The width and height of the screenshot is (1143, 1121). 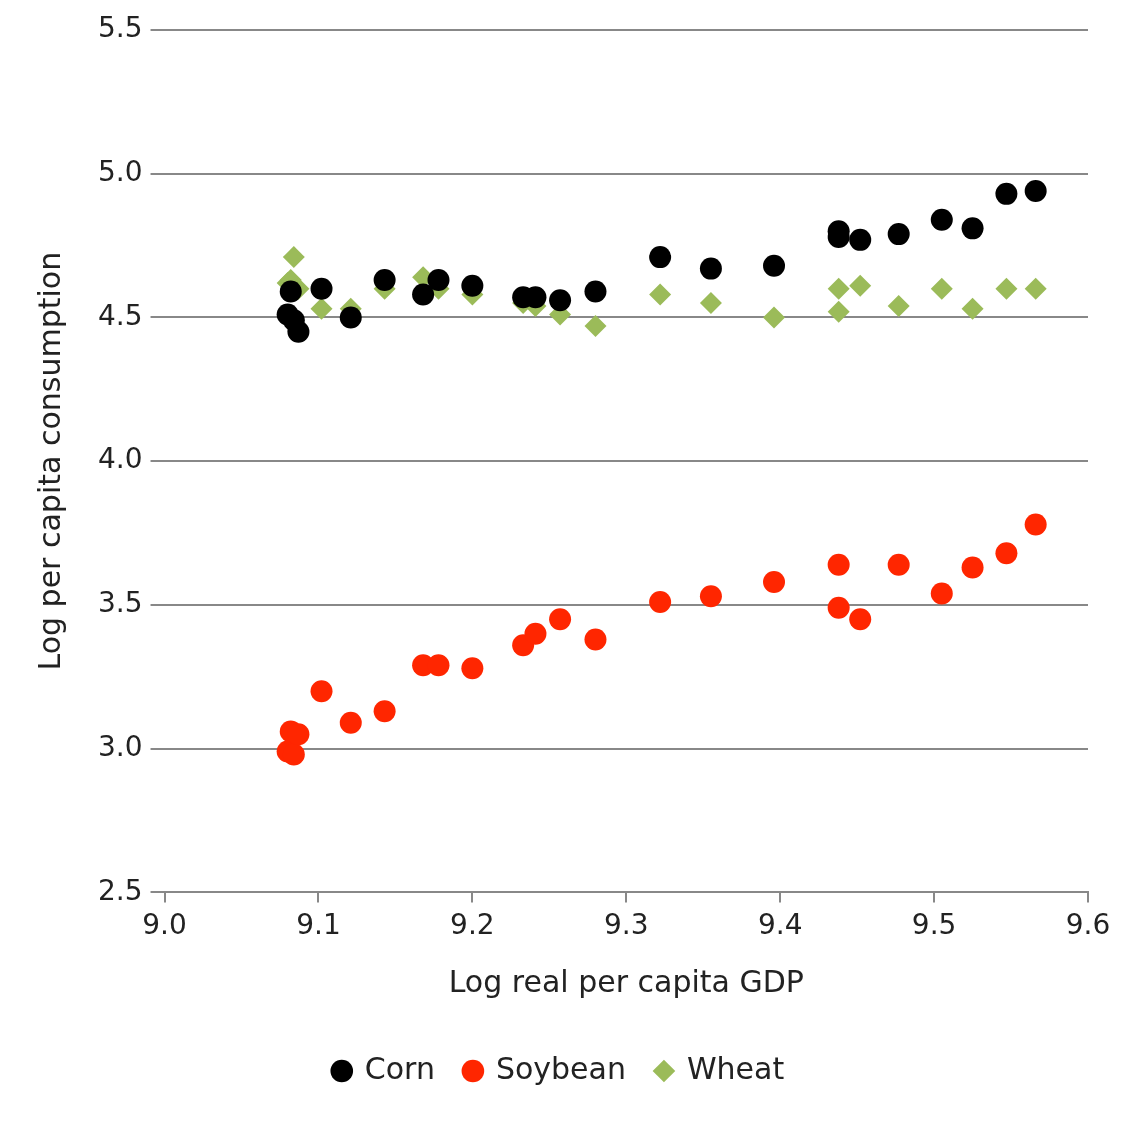 What do you see at coordinates (120, 28) in the screenshot?
I see `y-tick-label: 5.5` at bounding box center [120, 28].